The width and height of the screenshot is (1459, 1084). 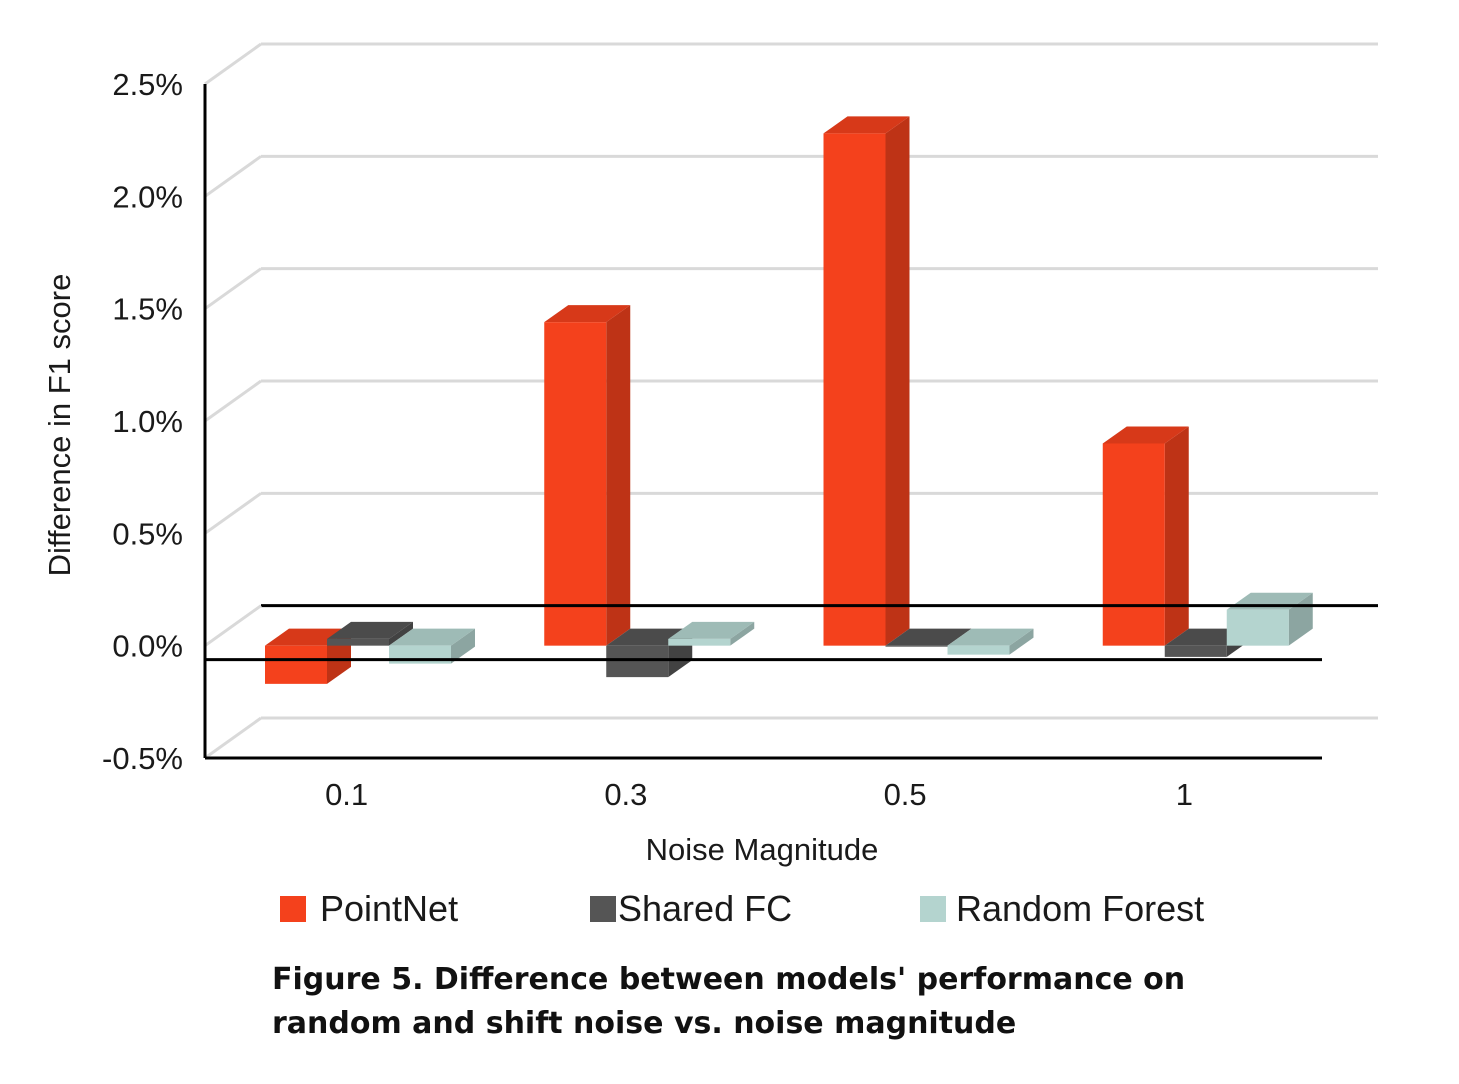 I want to click on y-tick-label: 0.5%, so click(x=147, y=533).